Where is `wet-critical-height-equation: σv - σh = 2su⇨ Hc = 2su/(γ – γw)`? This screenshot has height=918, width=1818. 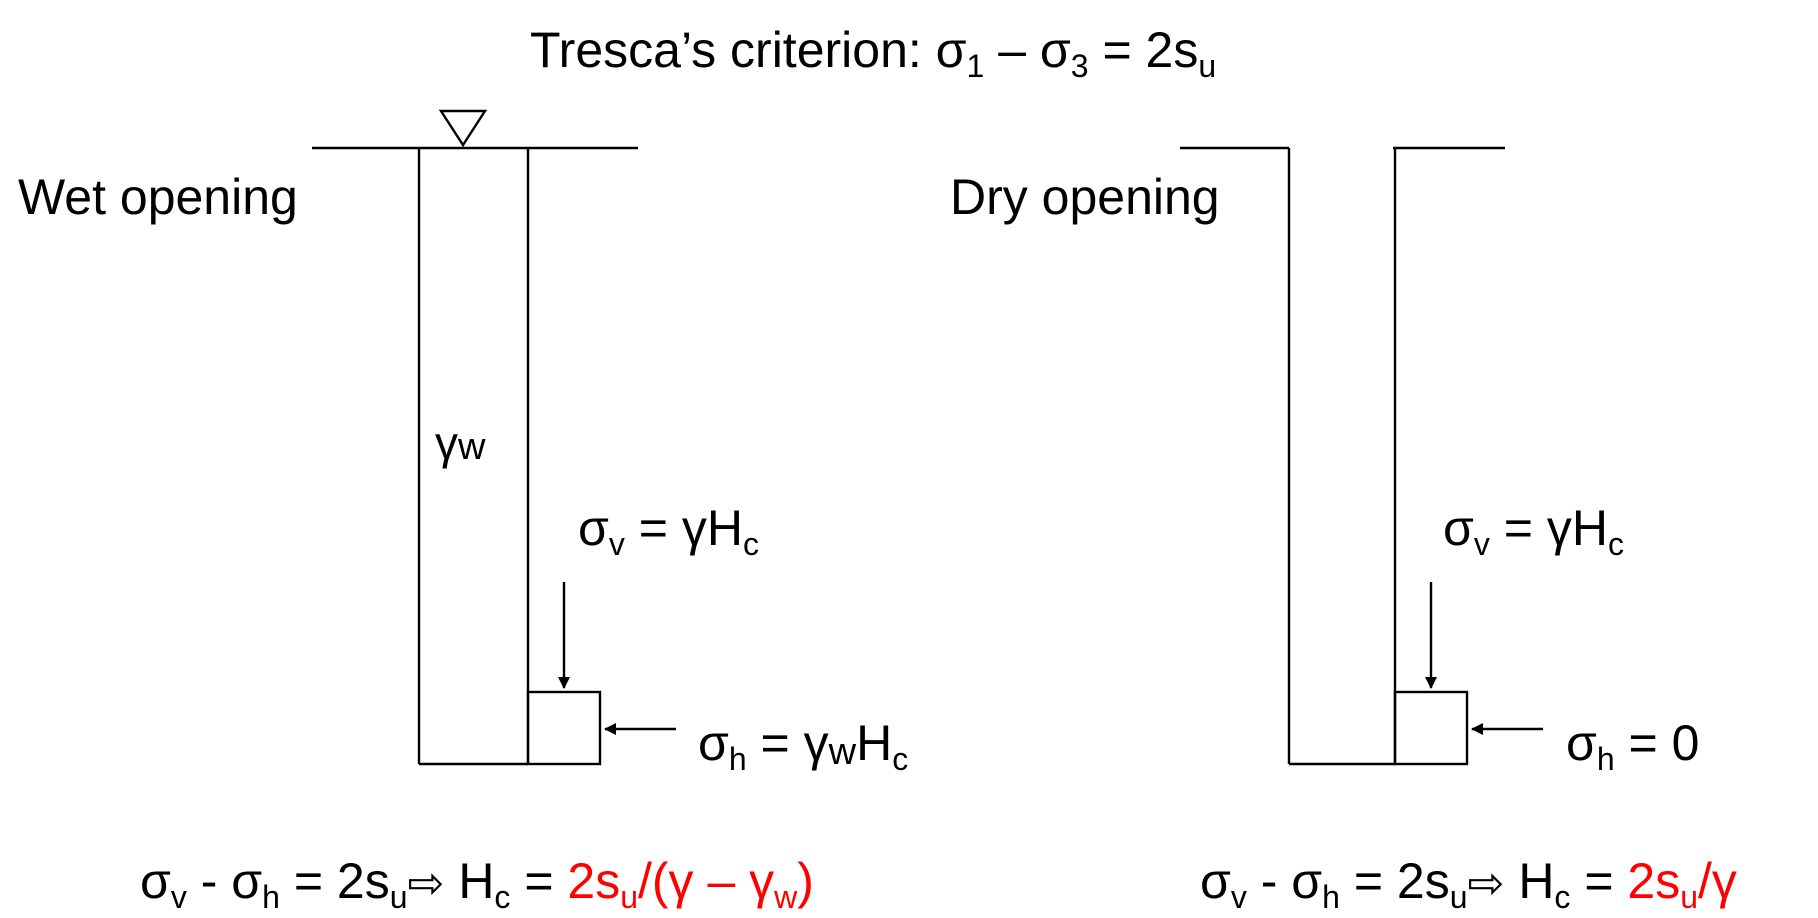
wet-critical-height-equation: σv - σh = 2su⇨ Hc = 2su/(γ – γw) is located at coordinates (477, 884).